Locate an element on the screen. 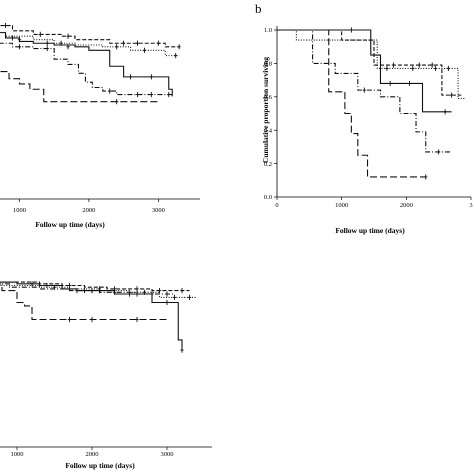  y-axis-title: Cumulative proportion surviving is located at coordinates (265, 110).